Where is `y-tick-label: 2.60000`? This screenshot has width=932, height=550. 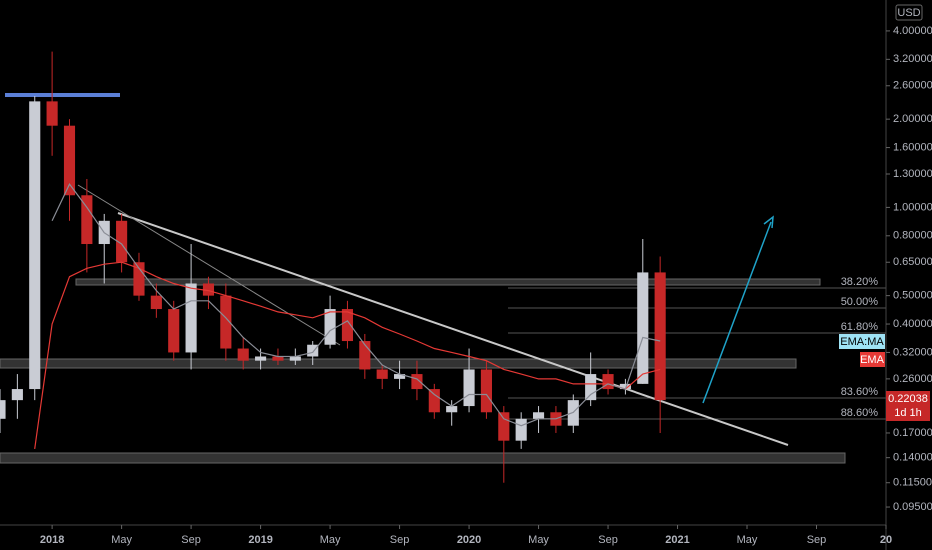 y-tick-label: 2.60000 is located at coordinates (912, 86).